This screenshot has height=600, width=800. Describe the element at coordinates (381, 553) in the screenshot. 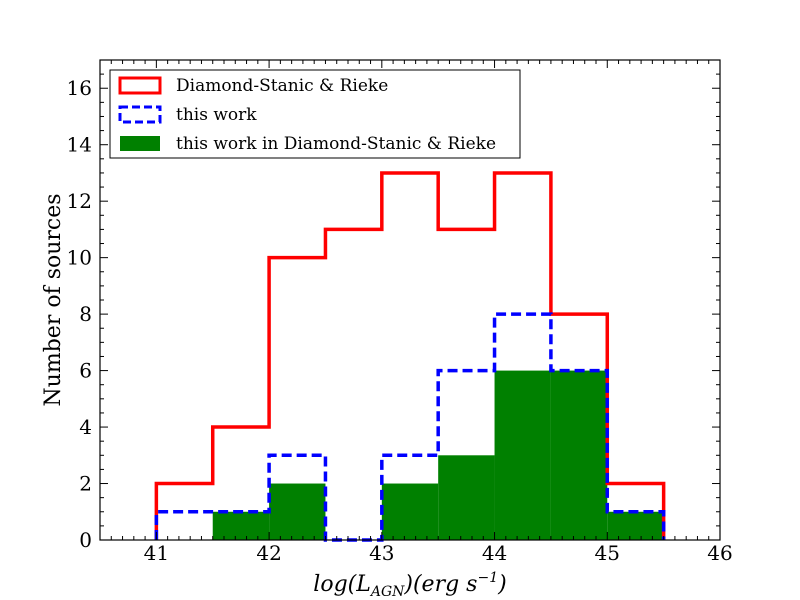

I see `x-tick-label: 43` at that location.